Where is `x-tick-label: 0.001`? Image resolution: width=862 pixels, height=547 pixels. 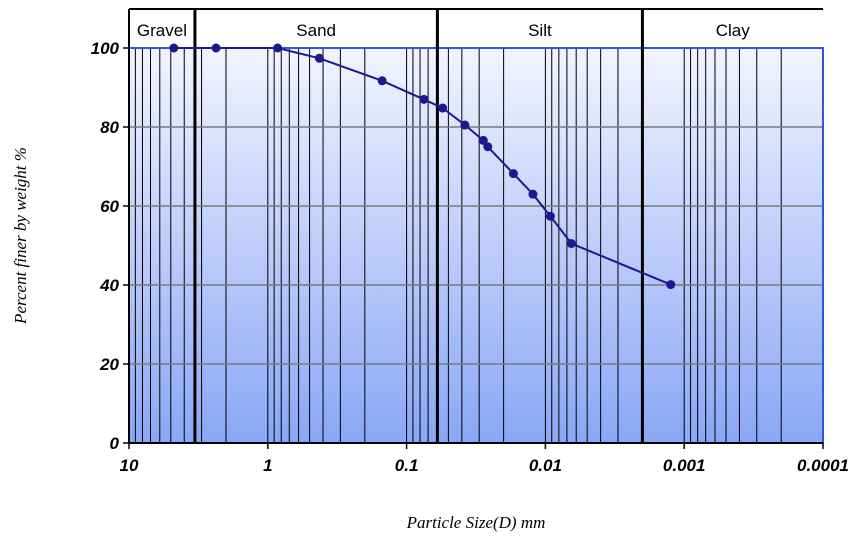 x-tick-label: 0.001 is located at coordinates (684, 465).